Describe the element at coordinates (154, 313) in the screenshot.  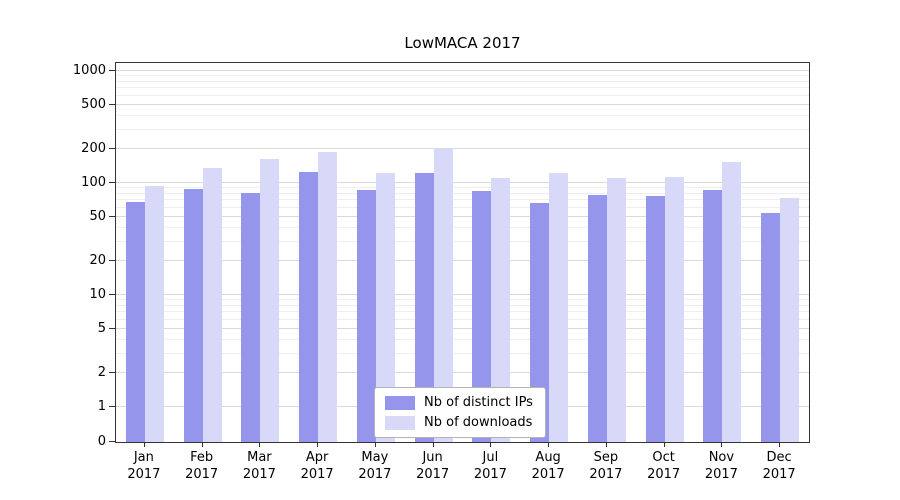
I see `bar-downloads-jan` at that location.